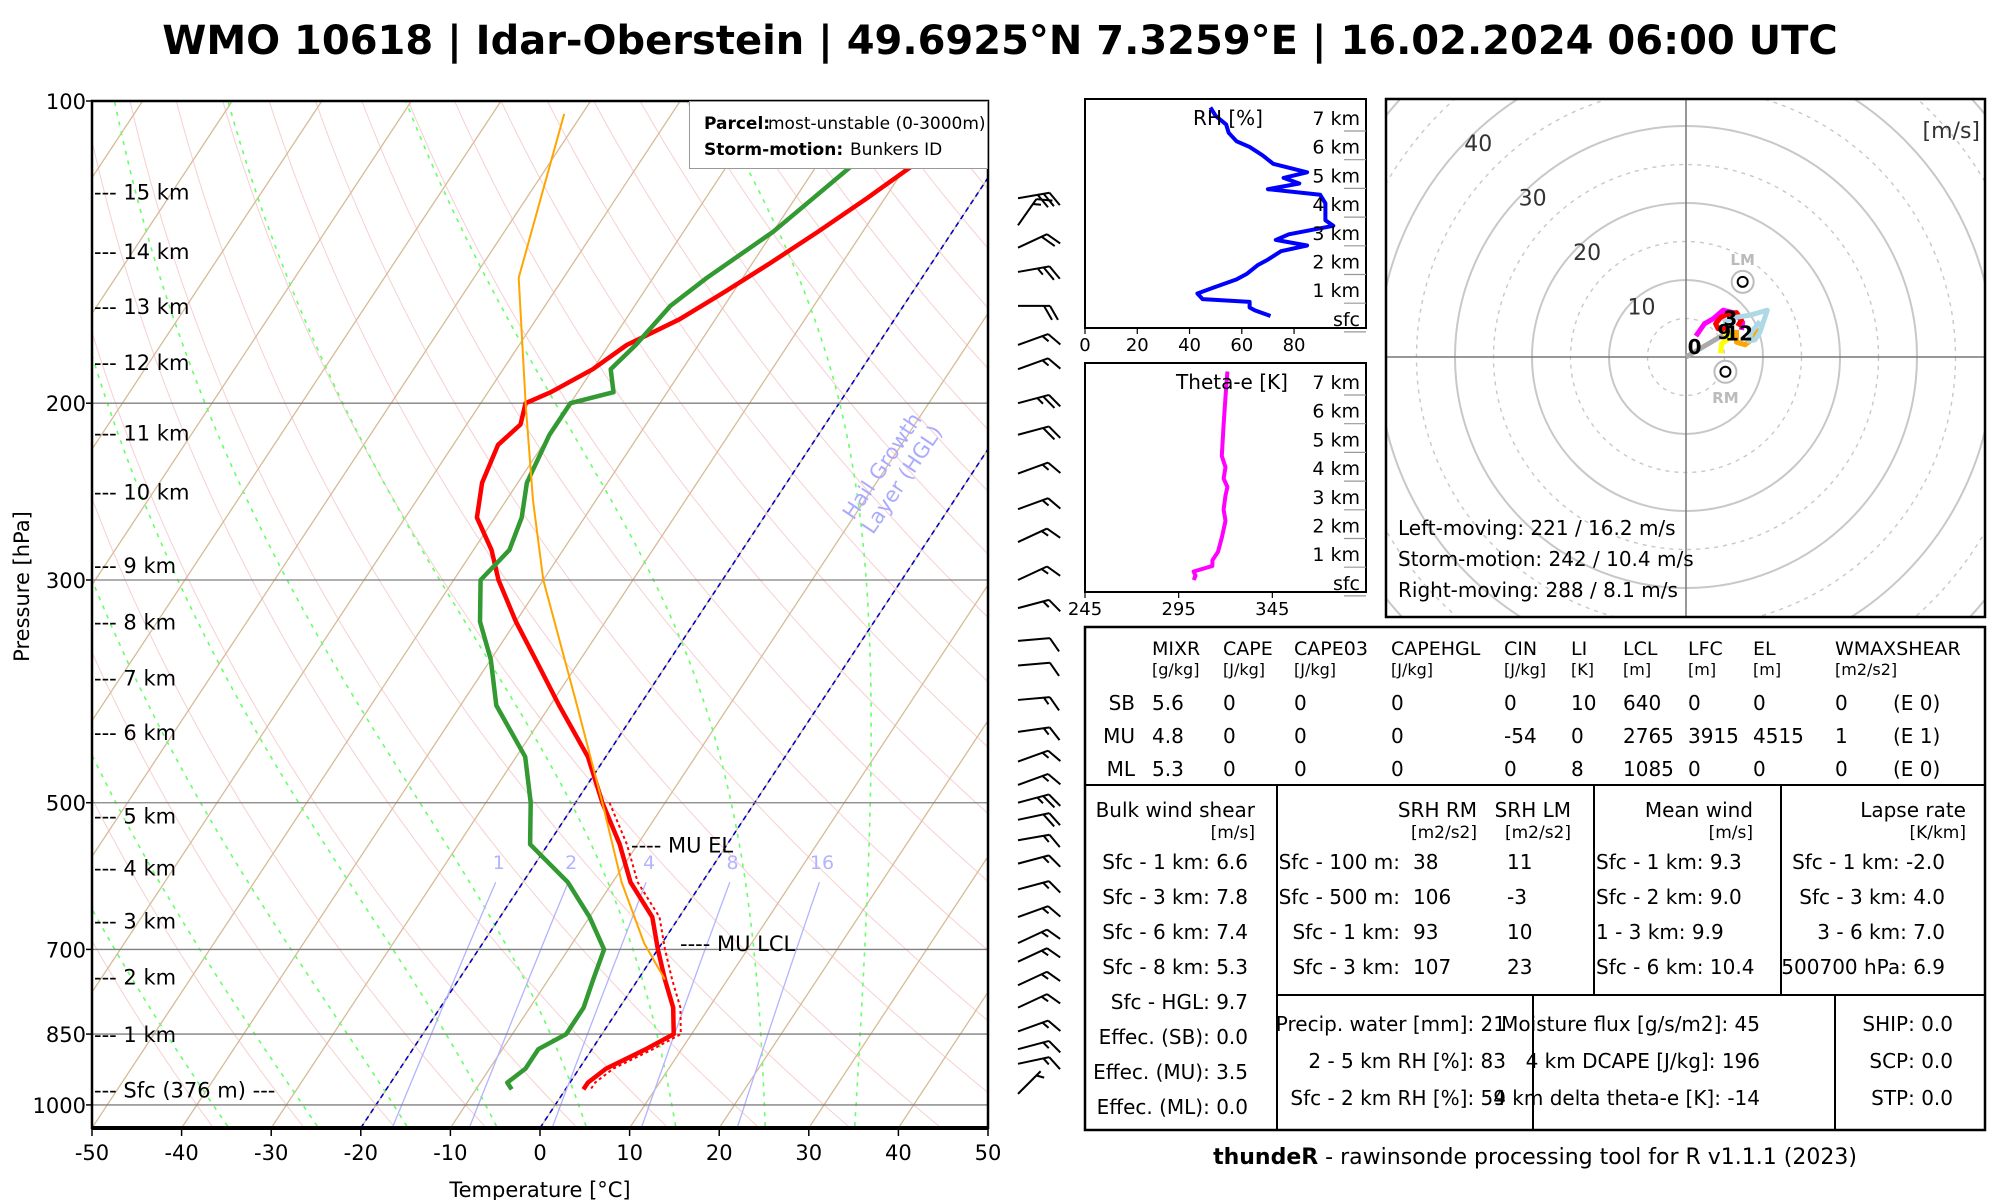  What do you see at coordinates (1336, 469) in the screenshot?
I see `height-label: 4 km` at bounding box center [1336, 469].